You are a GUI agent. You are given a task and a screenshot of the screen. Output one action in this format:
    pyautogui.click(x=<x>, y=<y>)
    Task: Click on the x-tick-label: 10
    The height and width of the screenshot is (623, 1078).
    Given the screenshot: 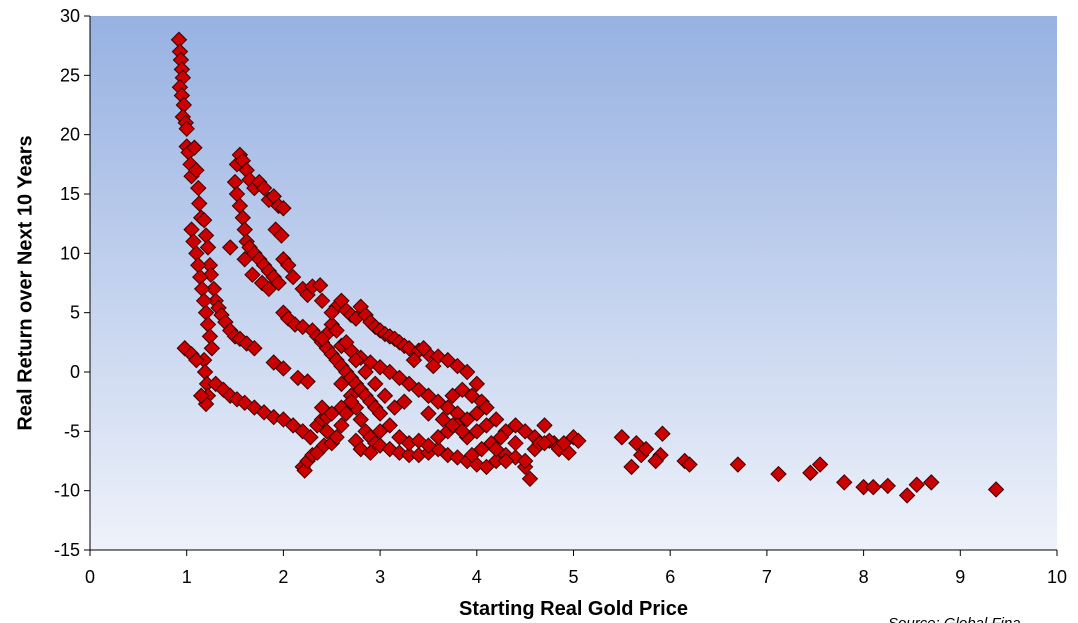 What is the action you would take?
    pyautogui.click(x=1057, y=577)
    